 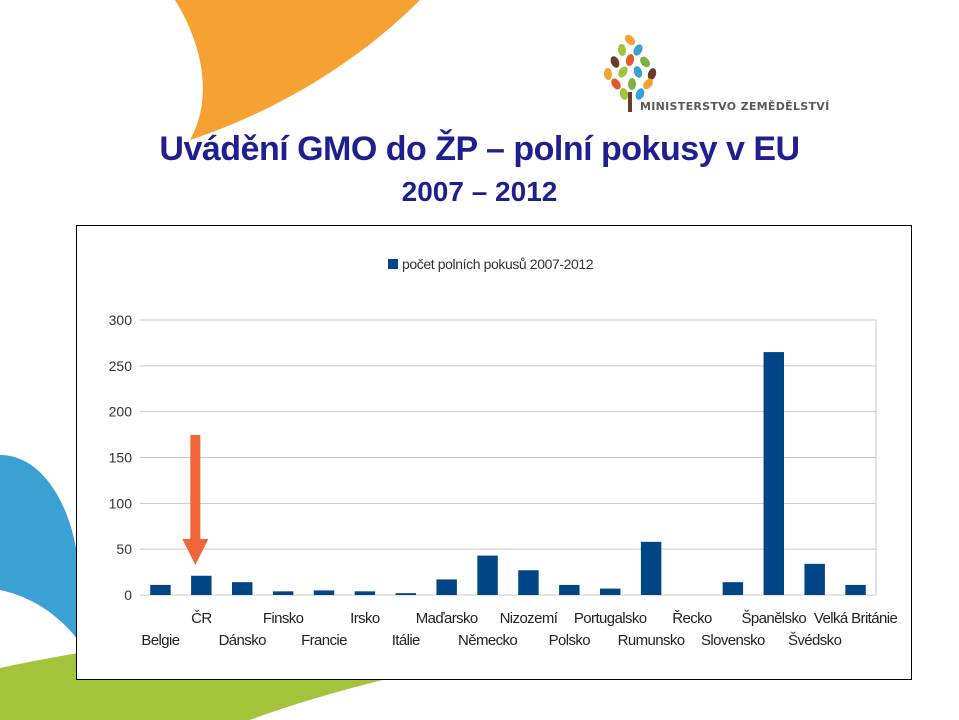 What do you see at coordinates (365, 618) in the screenshot?
I see `x-tick-label: Irsko` at bounding box center [365, 618].